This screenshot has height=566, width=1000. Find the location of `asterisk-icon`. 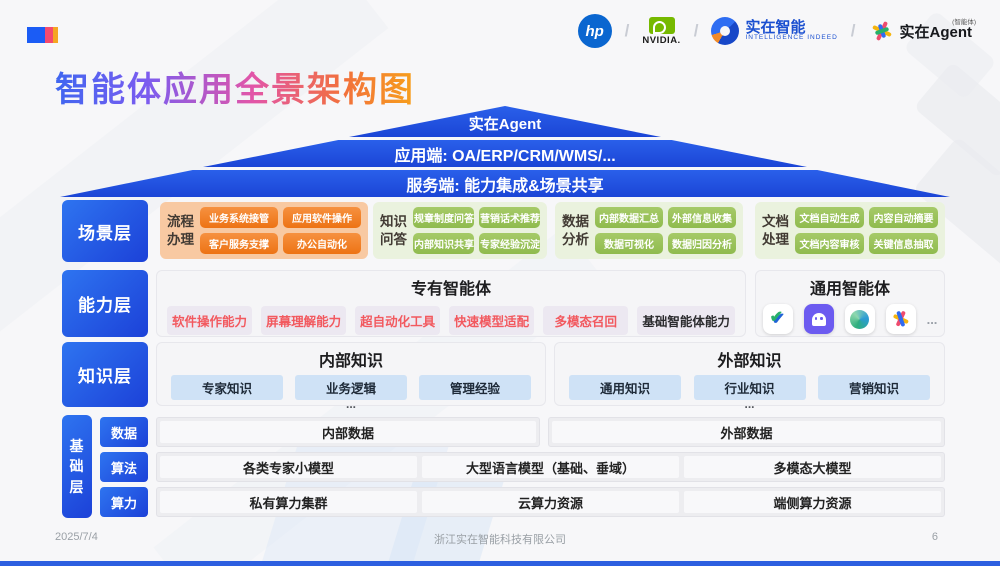

asterisk-icon is located at coordinates (882, 31).